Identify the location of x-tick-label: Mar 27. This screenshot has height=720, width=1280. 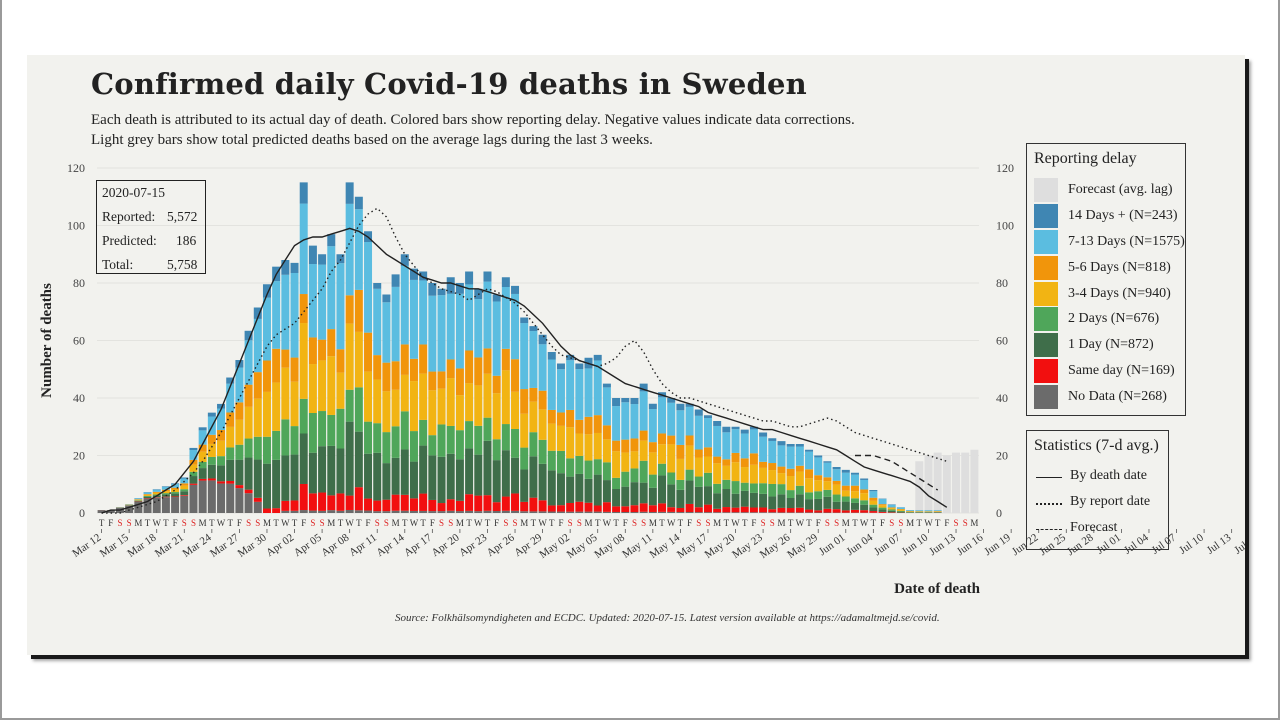
(225, 545).